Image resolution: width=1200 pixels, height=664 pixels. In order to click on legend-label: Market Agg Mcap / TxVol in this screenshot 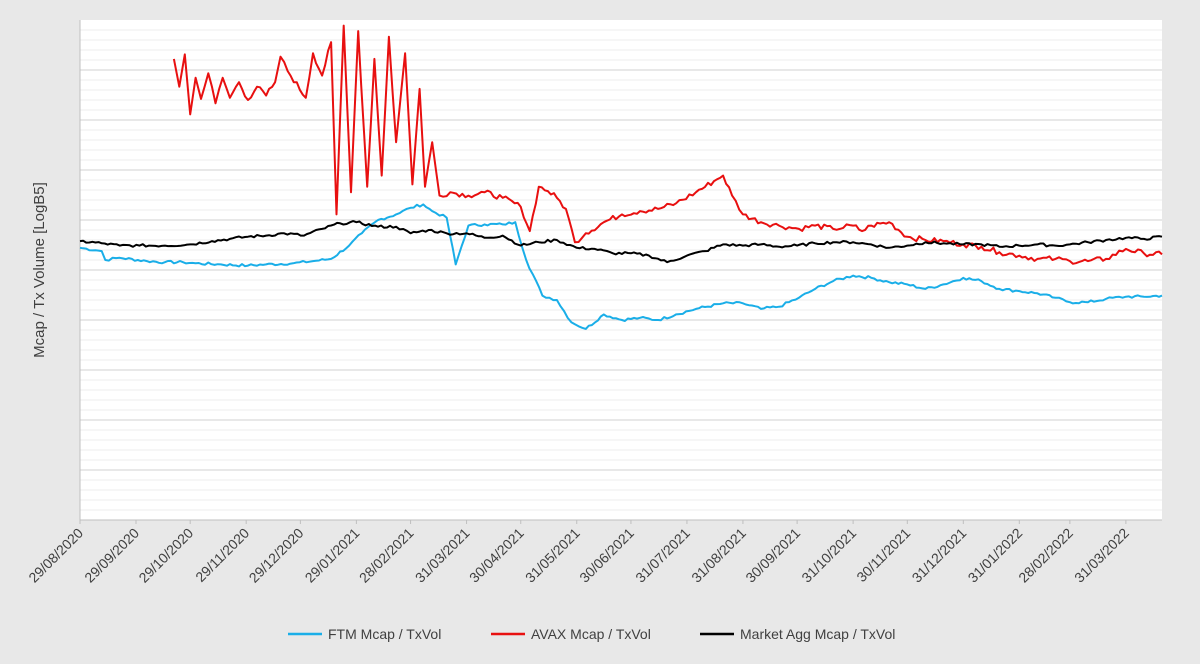, I will do `click(817, 634)`.